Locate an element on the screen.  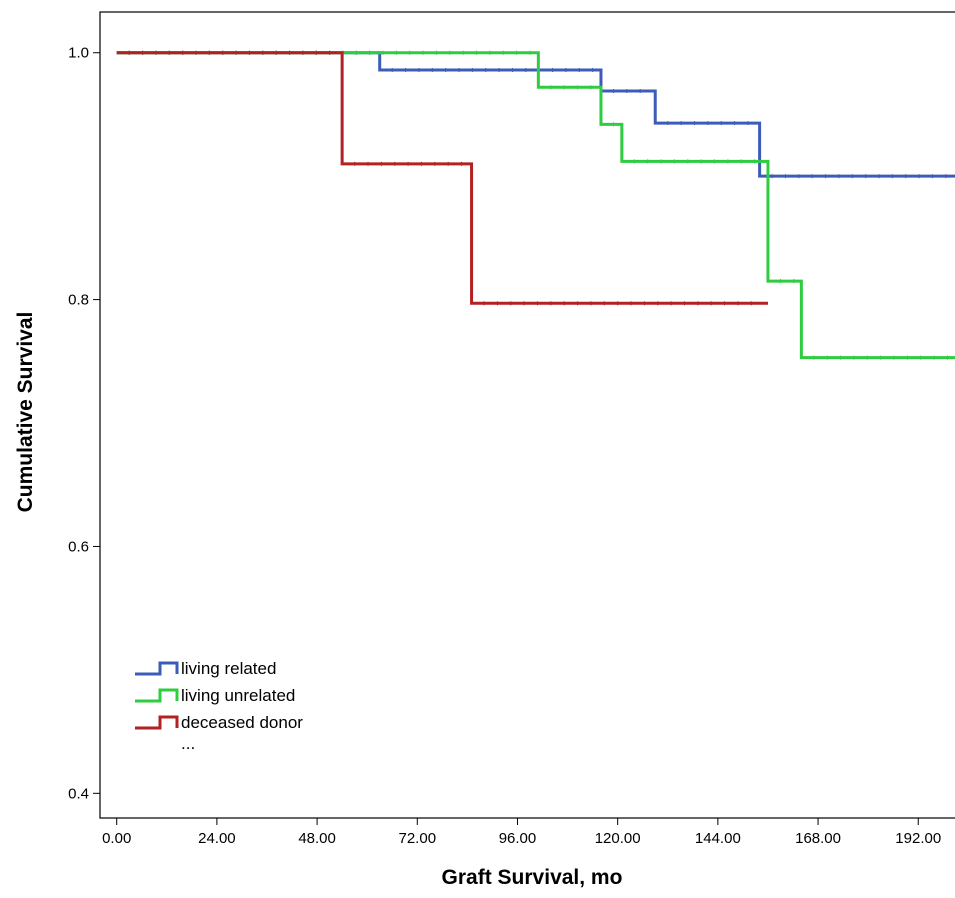
y-axis-ticks: 0.4 0.6 0.8 1.0 is located at coordinates (84, 423).